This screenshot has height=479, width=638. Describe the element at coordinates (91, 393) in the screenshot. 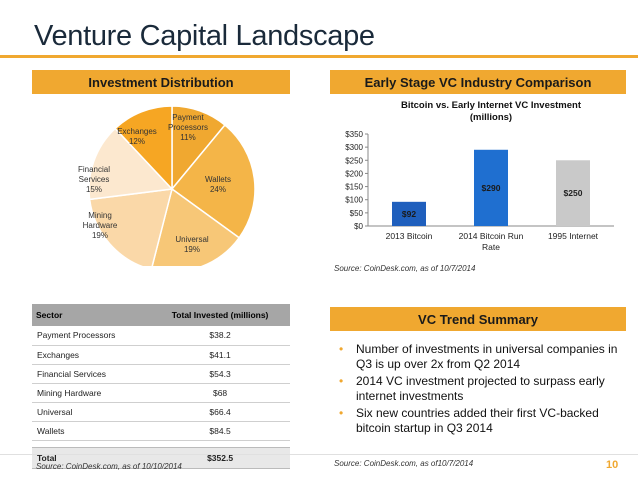

I see `table-cell-sector: Mining Hardware` at that location.